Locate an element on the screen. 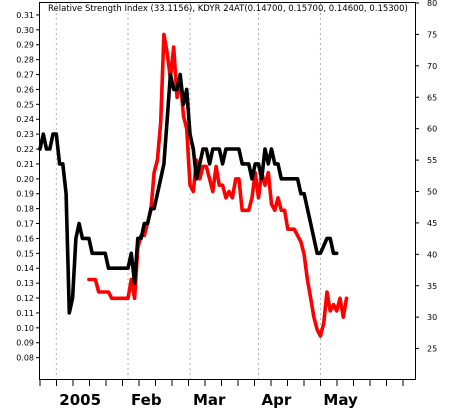 The height and width of the screenshot is (410, 454). left-tick-label: 0.22 is located at coordinates (25, 149).